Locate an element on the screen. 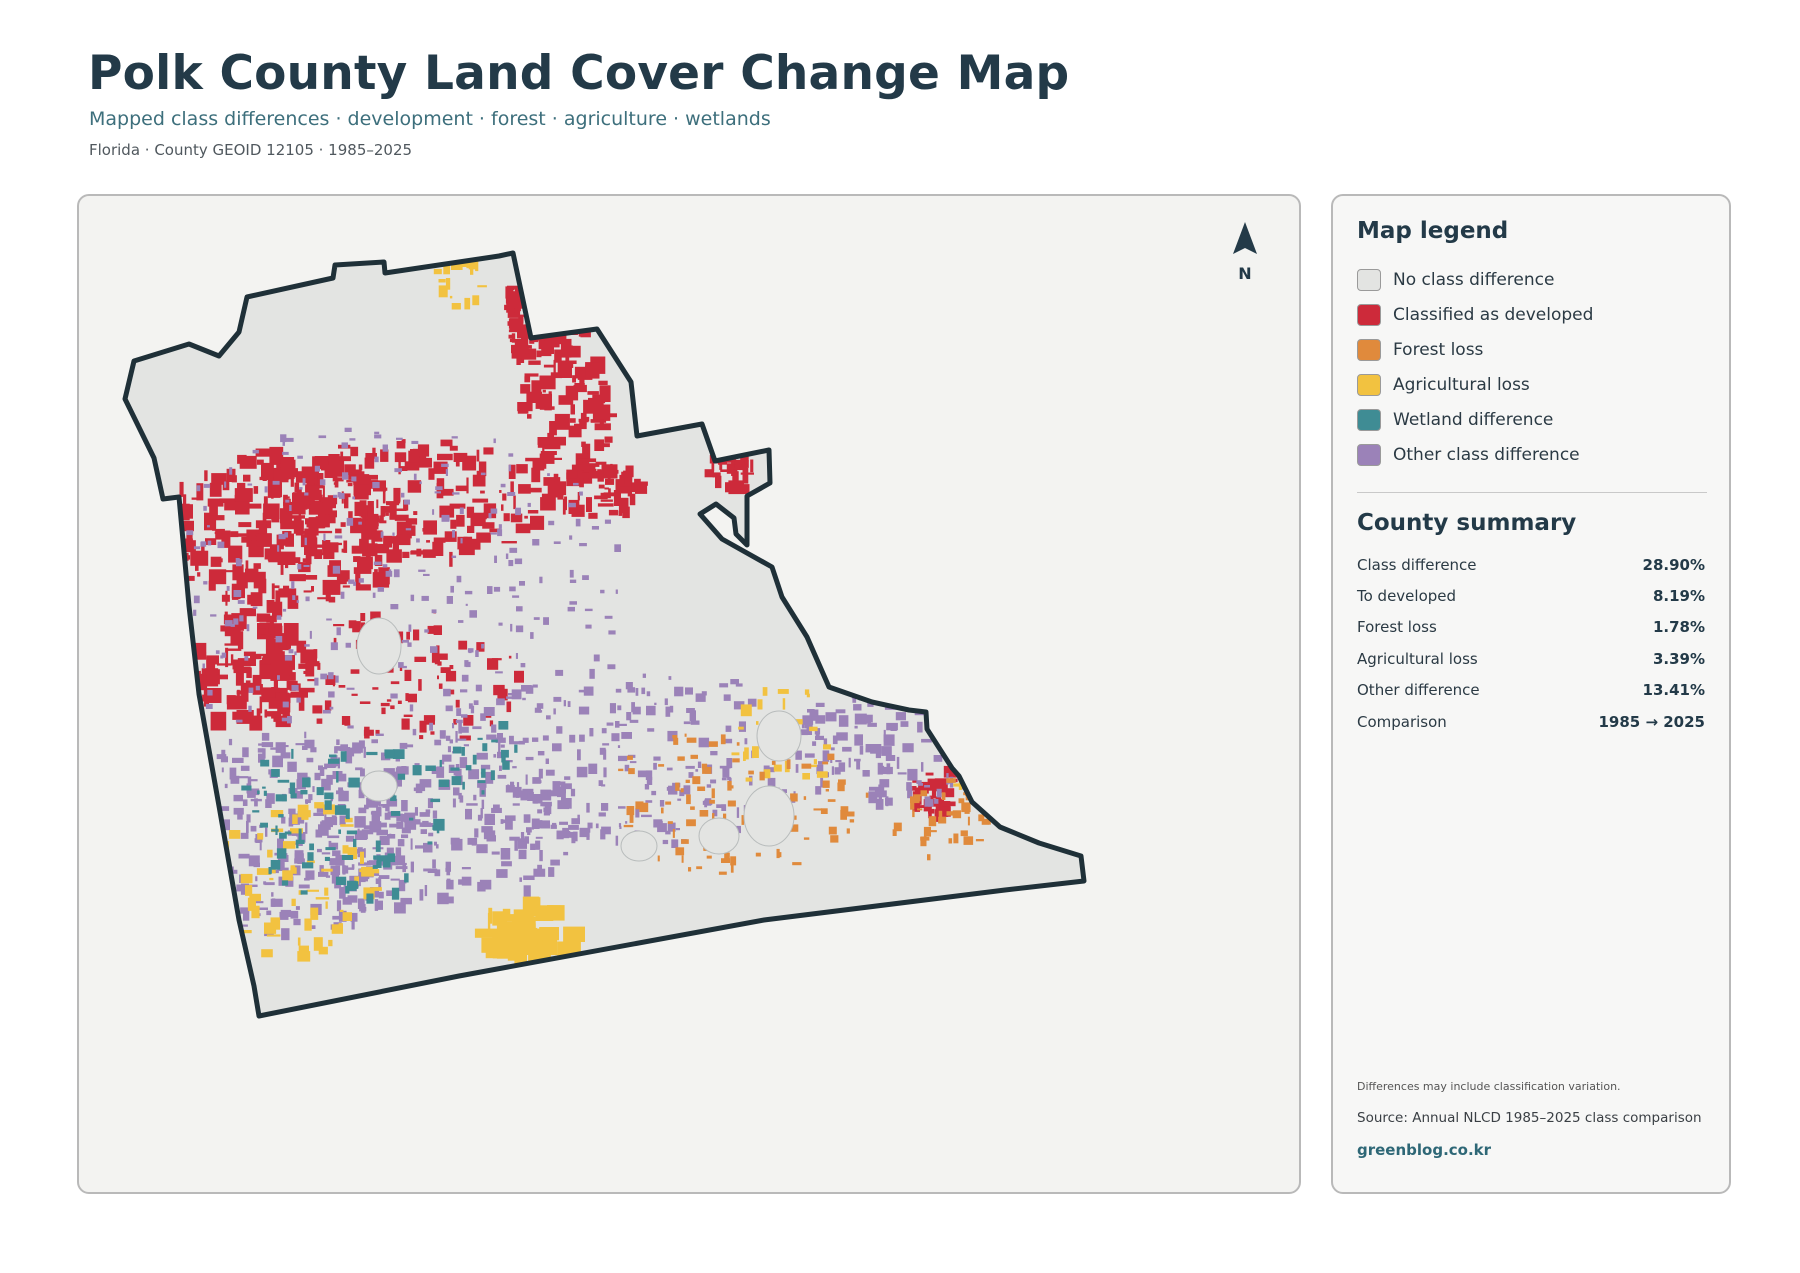 The image size is (1800, 1273). summary-value: 13.41% is located at coordinates (1673, 690).